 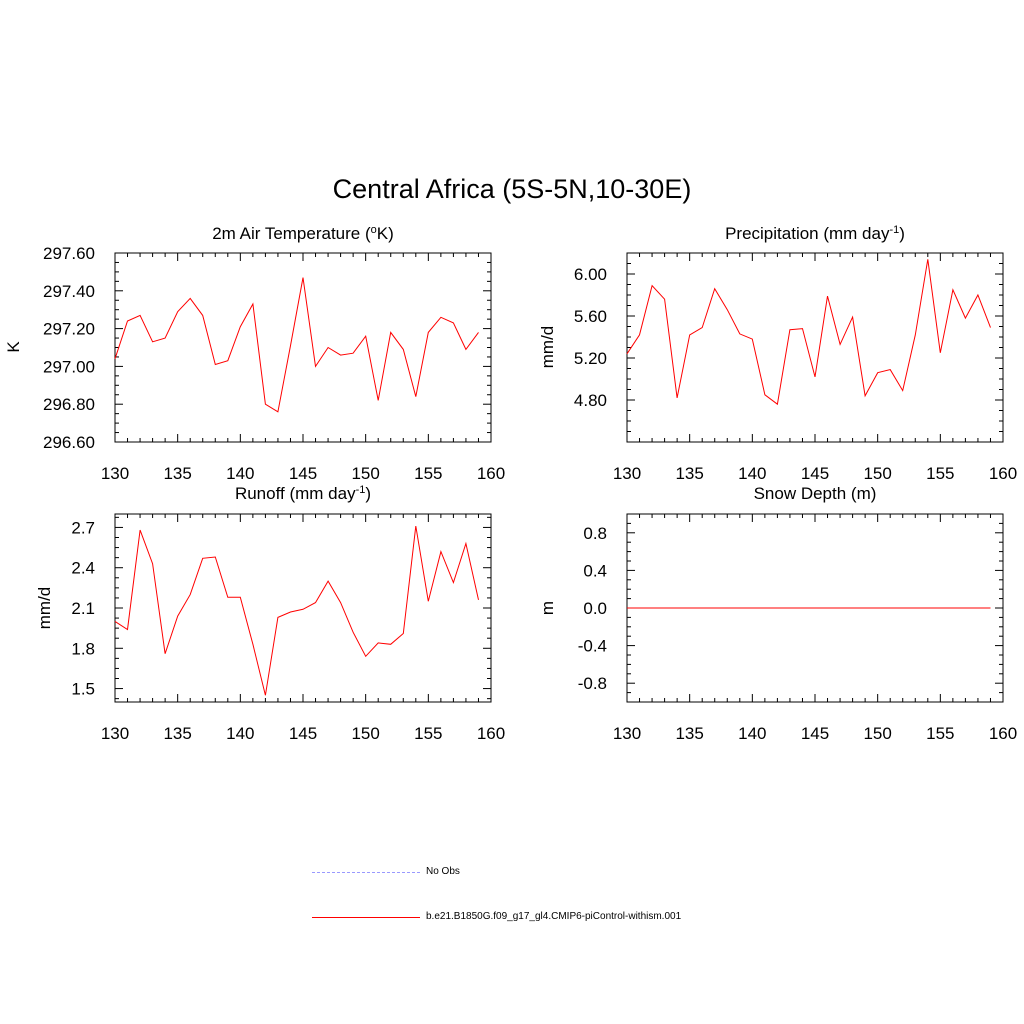 I want to click on y-tick-label: 4.80, so click(x=590, y=400).